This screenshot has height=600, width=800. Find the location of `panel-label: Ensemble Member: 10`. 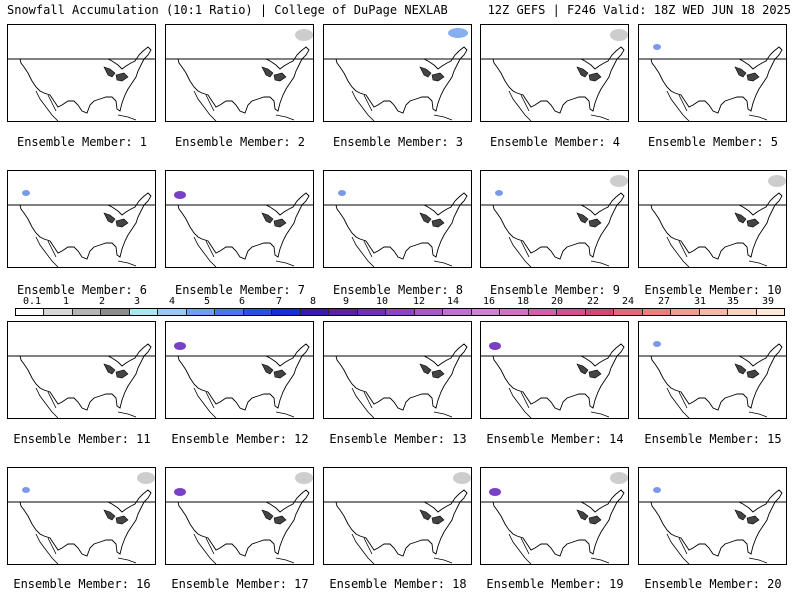

panel-label: Ensemble Member: 10 is located at coordinates (713, 290).